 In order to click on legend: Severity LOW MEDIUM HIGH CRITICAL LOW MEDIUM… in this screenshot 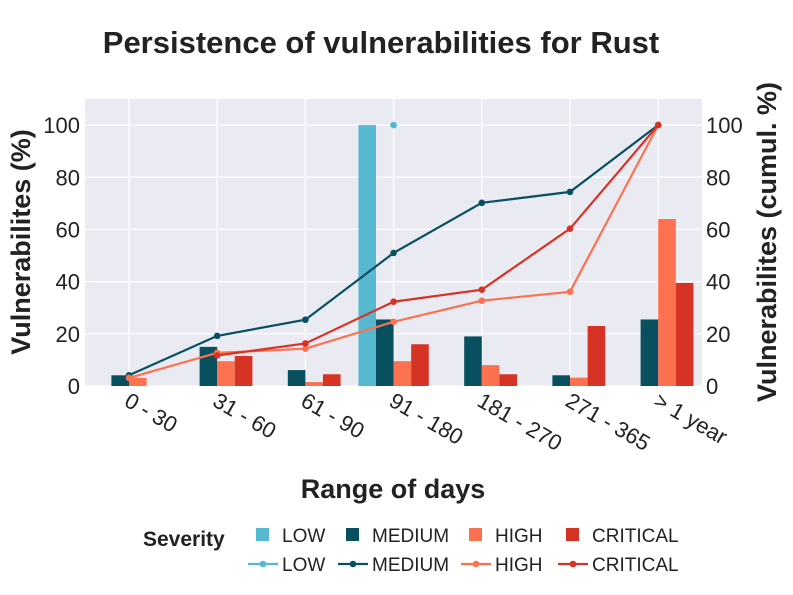, I will do `click(411, 551)`.